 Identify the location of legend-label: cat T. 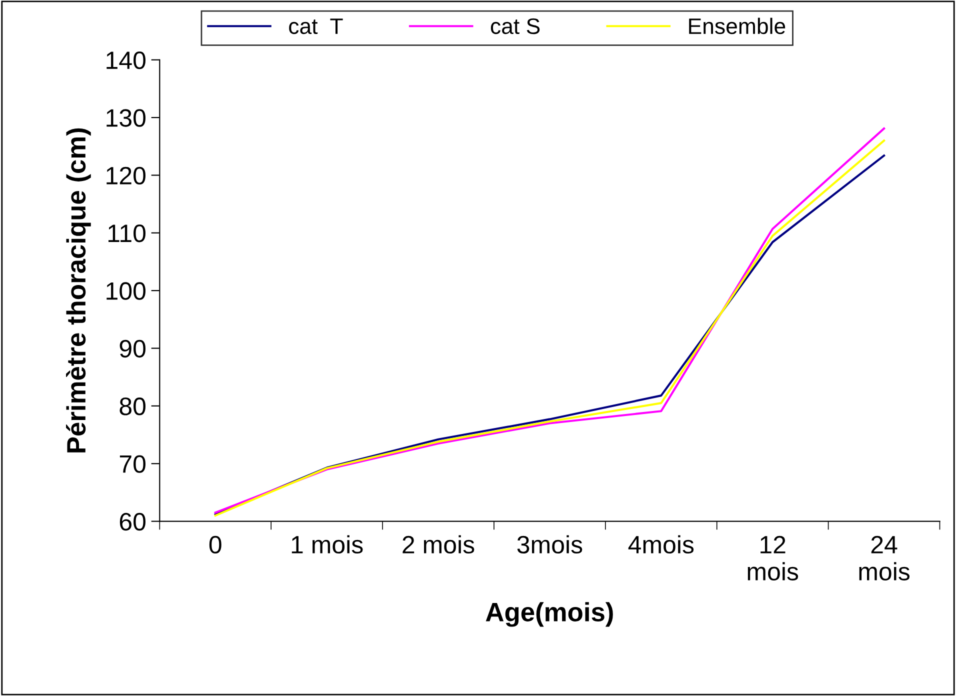
(316, 26).